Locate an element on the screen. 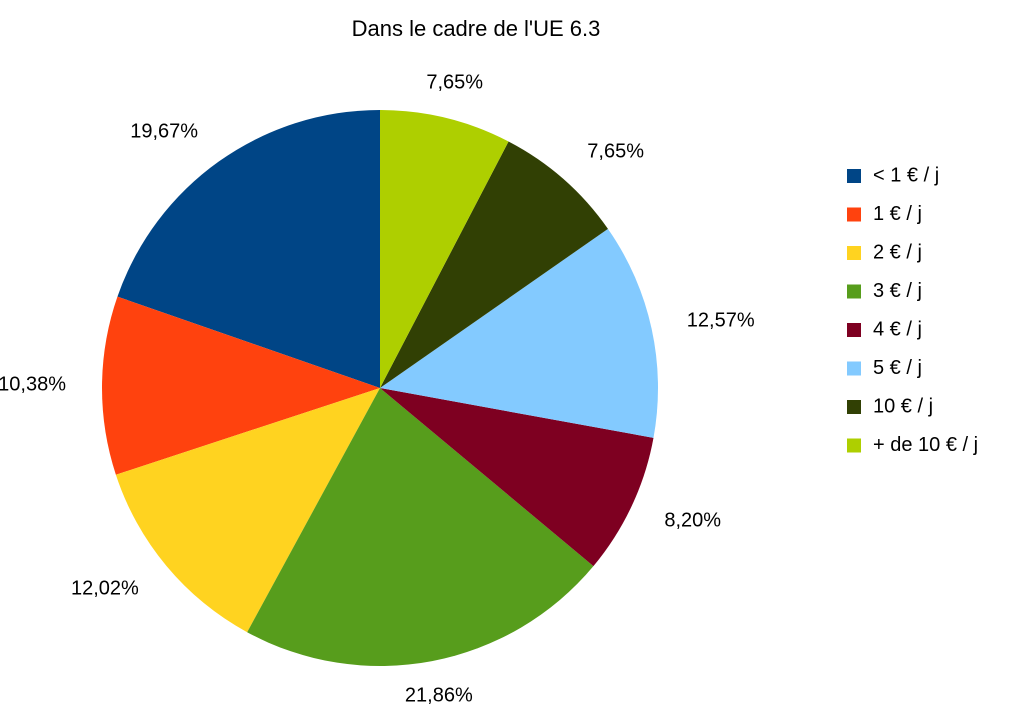 Image resolution: width=1018 pixels, height=713 pixels. legend-label: 4 € / j is located at coordinates (897, 329).